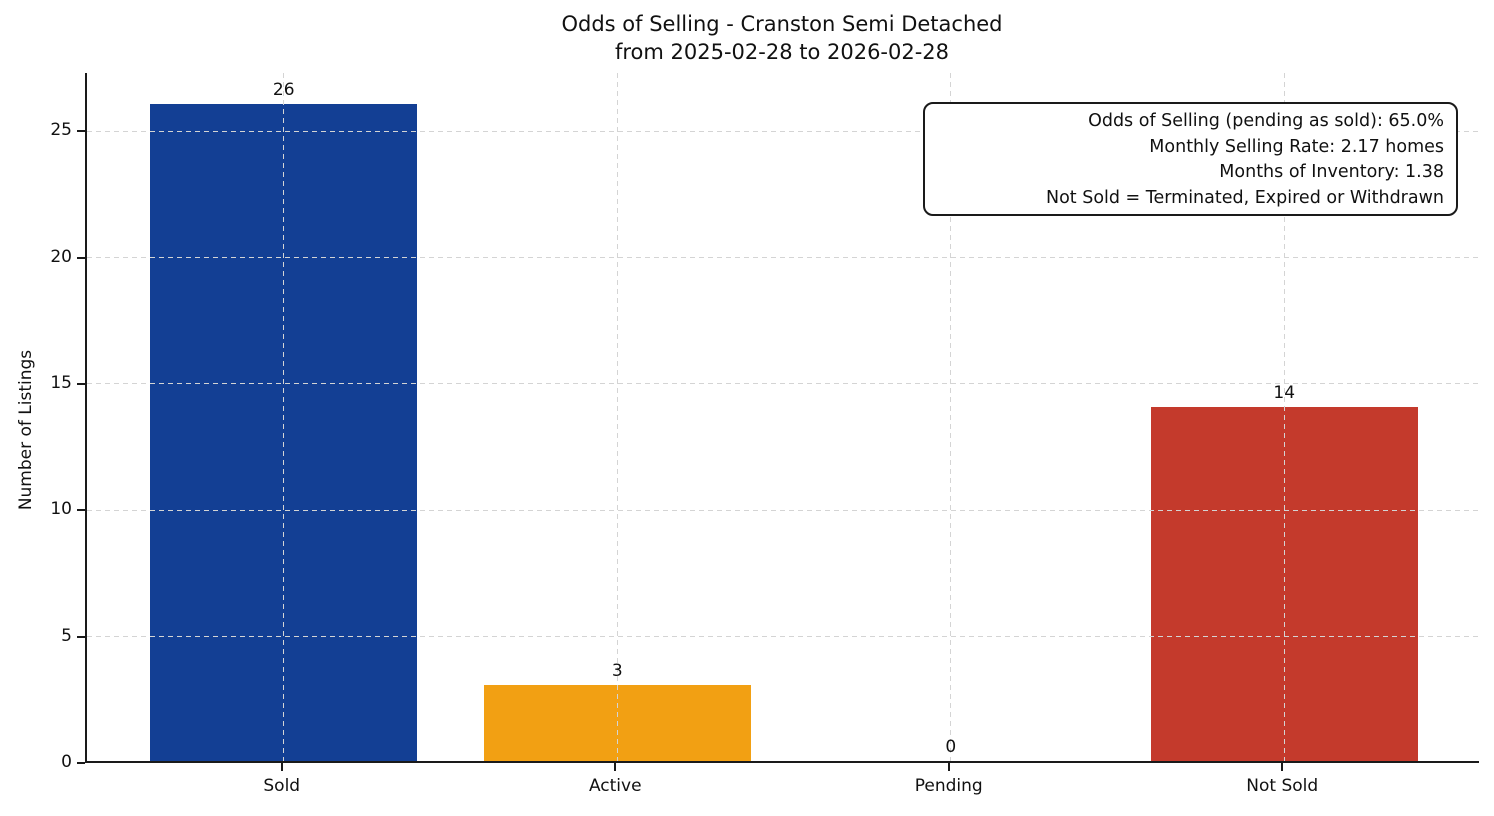 This screenshot has height=816, width=1494. I want to click on x-tick-label-not-sold: Not Sold, so click(1282, 786).